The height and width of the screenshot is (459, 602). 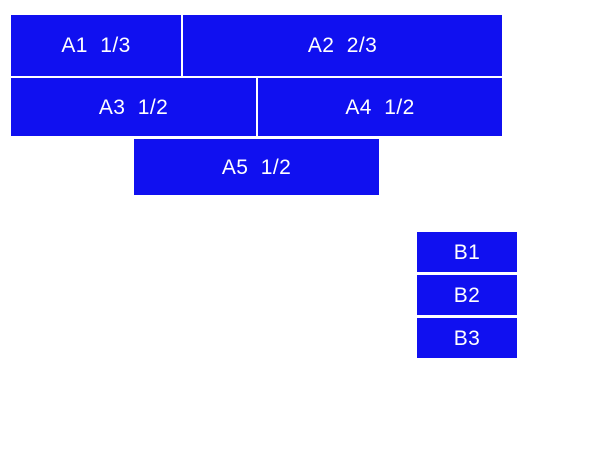 I want to click on group-b: B1 B2 B3, so click(x=467, y=295).